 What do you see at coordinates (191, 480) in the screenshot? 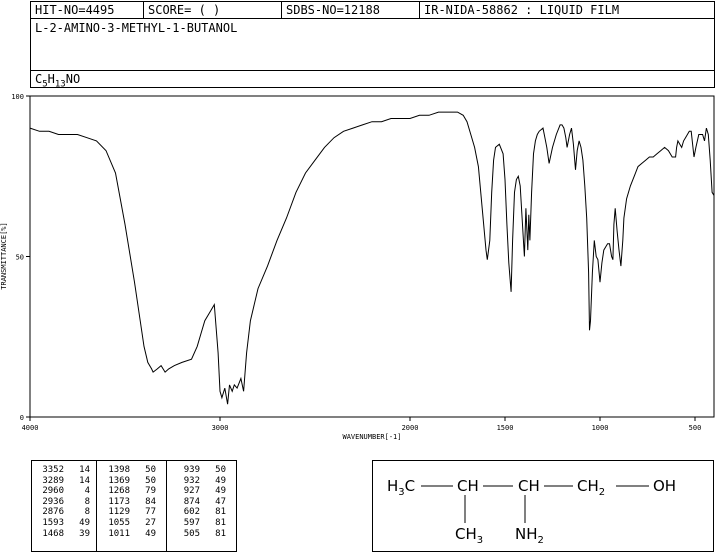
I see `peak-wavenumber: 932` at bounding box center [191, 480].